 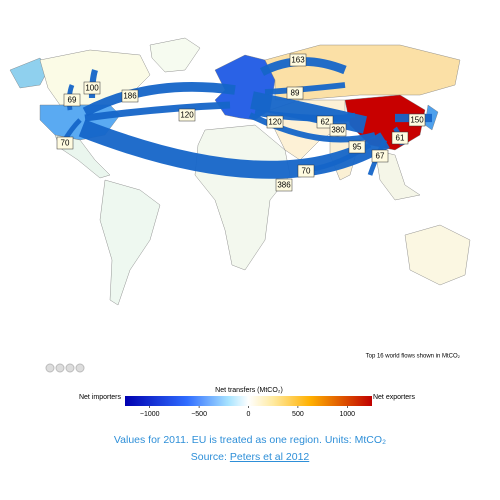 I want to click on australia, so click(x=437, y=255).